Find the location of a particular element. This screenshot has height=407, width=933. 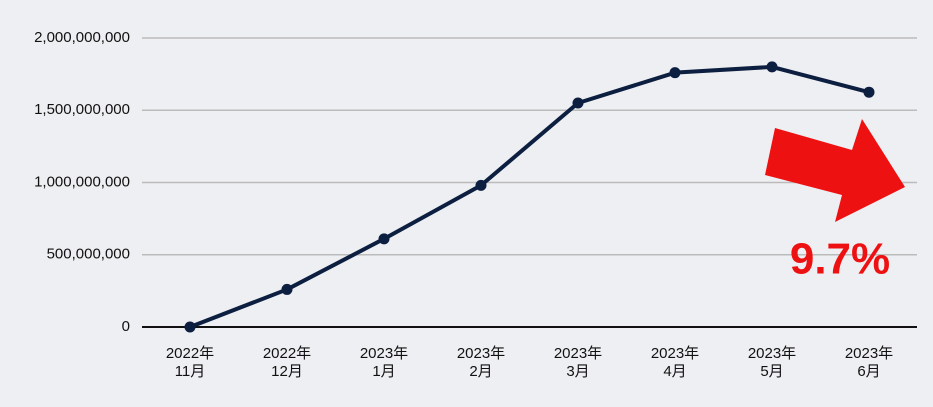

x-tick-label: 2022年 11月 is located at coordinates (190, 362).